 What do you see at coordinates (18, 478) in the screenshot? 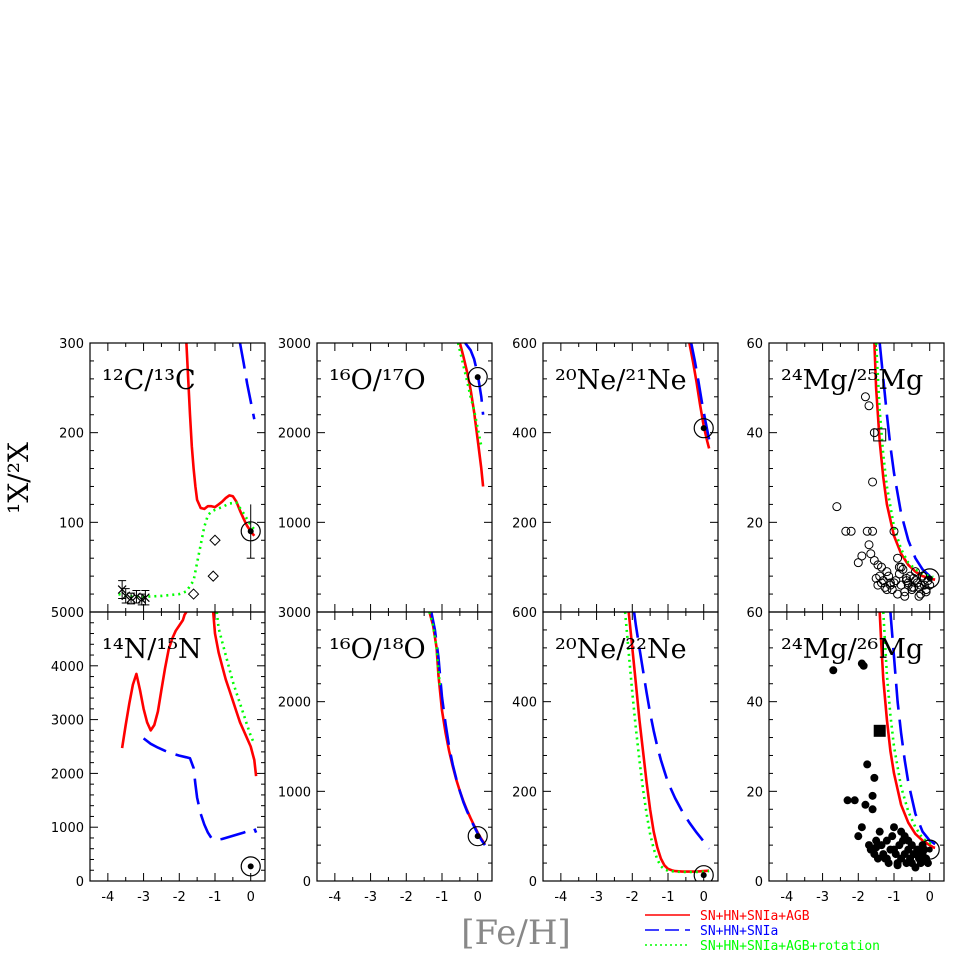
I see `y-axis-label: ¹X/²X` at bounding box center [18, 478].